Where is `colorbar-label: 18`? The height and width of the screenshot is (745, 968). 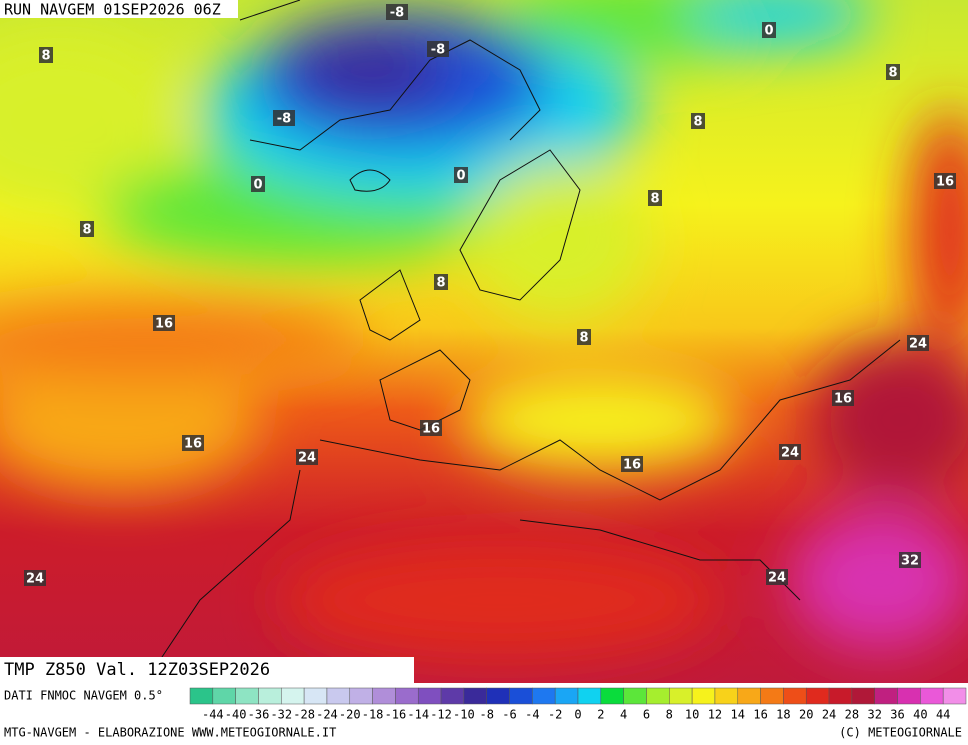
colorbar-label: 18 is located at coordinates (783, 715).